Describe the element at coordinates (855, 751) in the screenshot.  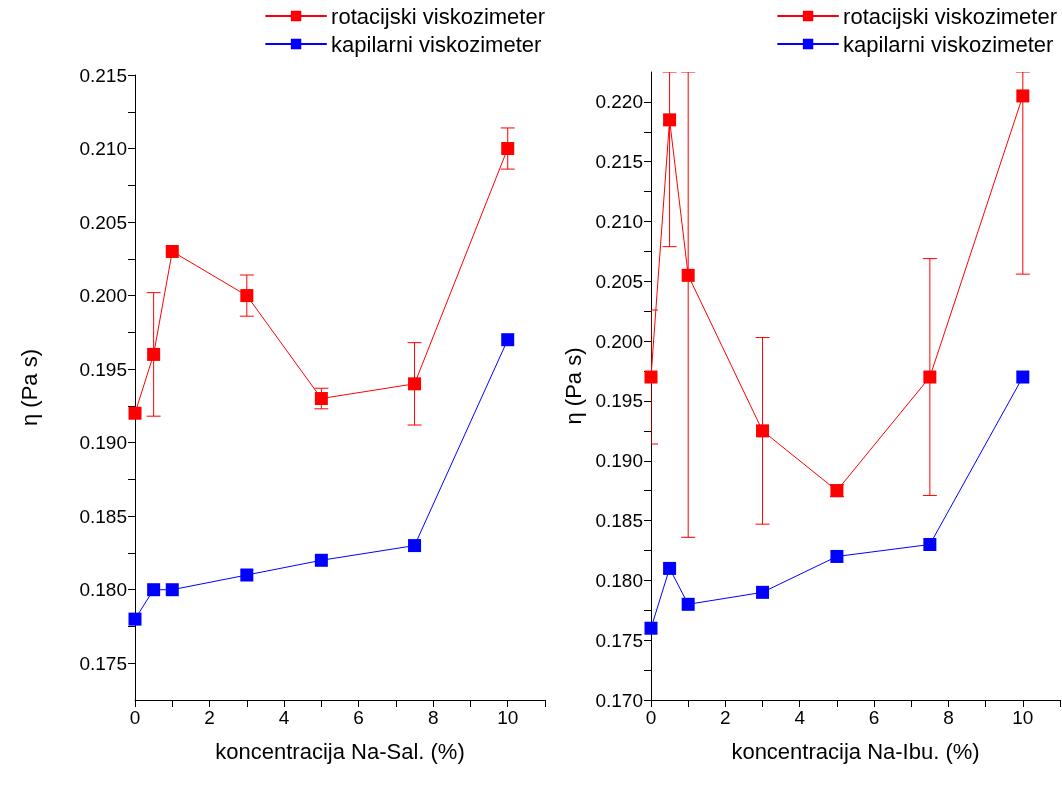
I see `x-axis-title: koncentracija Na-Ibu. (%)` at that location.